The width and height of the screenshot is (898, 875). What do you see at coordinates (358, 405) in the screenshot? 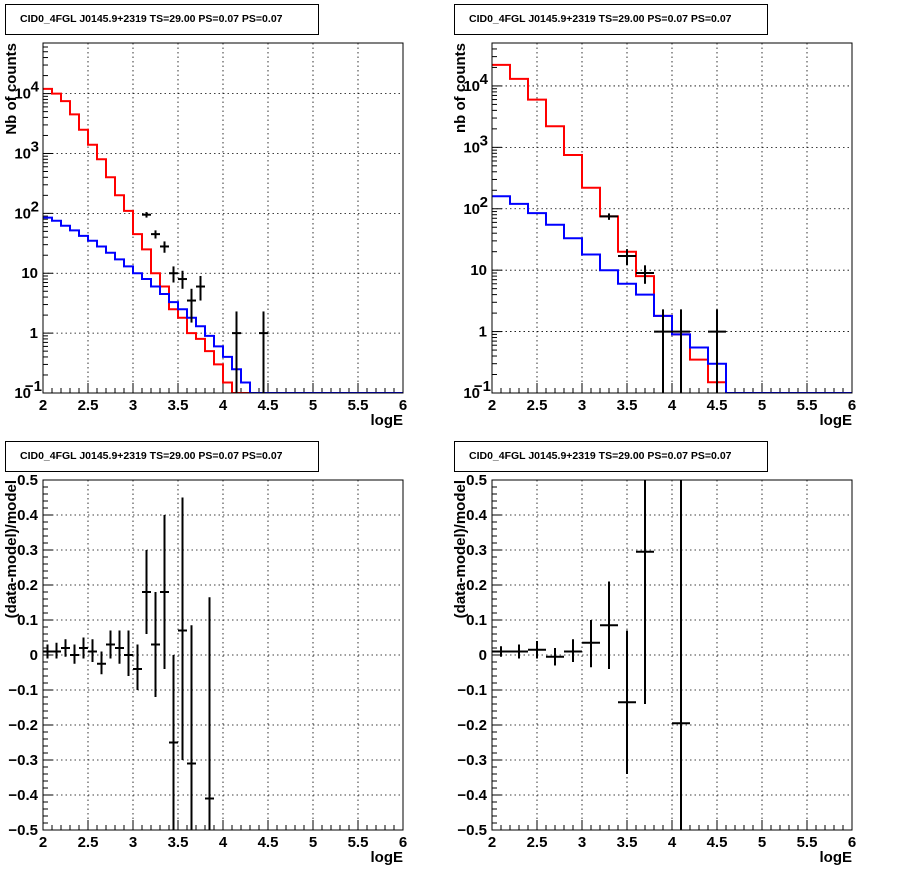
I see `x-tick-label: 5.5` at bounding box center [358, 405].